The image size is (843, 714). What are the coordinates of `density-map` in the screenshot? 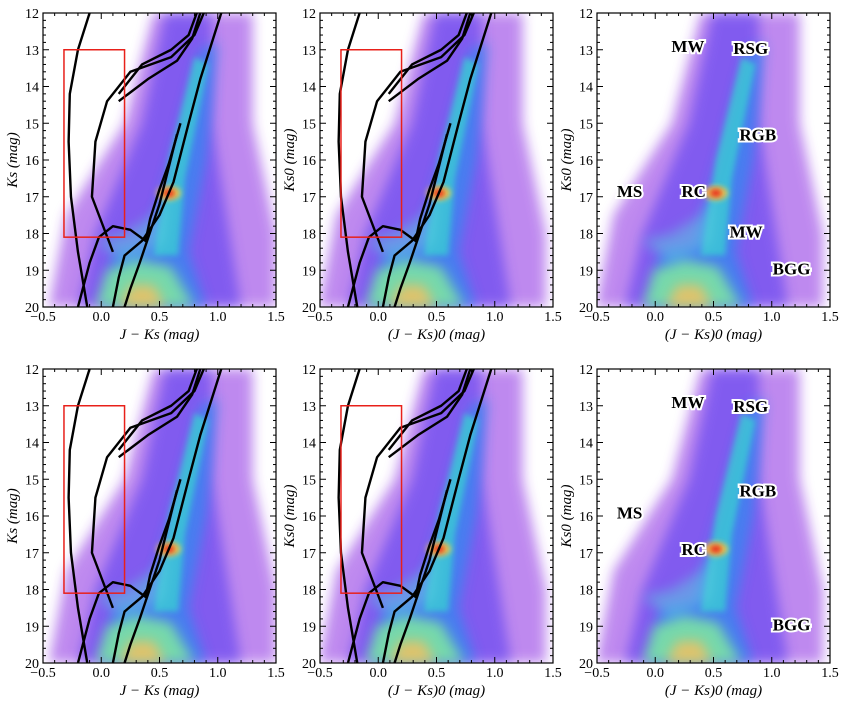 It's located at (433, 516).